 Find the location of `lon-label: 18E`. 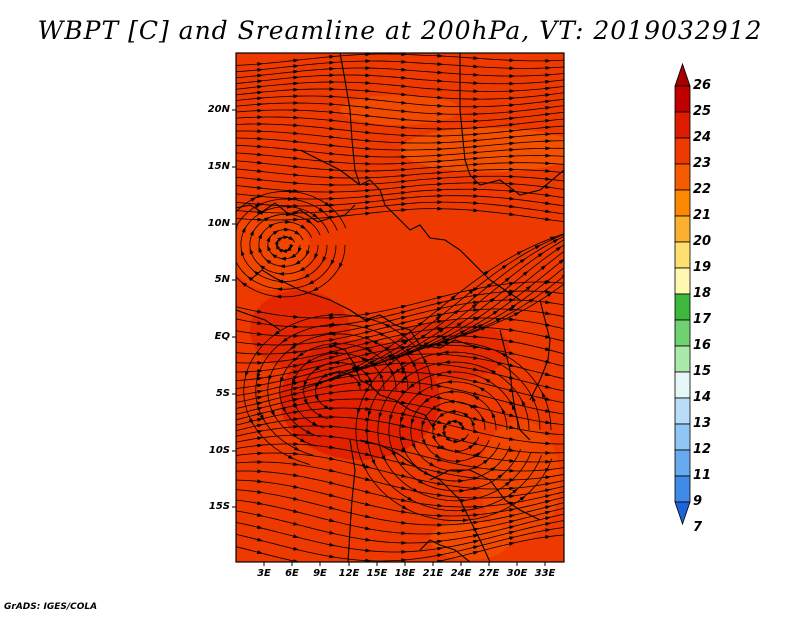

lon-label: 18E is located at coordinates (405, 573).